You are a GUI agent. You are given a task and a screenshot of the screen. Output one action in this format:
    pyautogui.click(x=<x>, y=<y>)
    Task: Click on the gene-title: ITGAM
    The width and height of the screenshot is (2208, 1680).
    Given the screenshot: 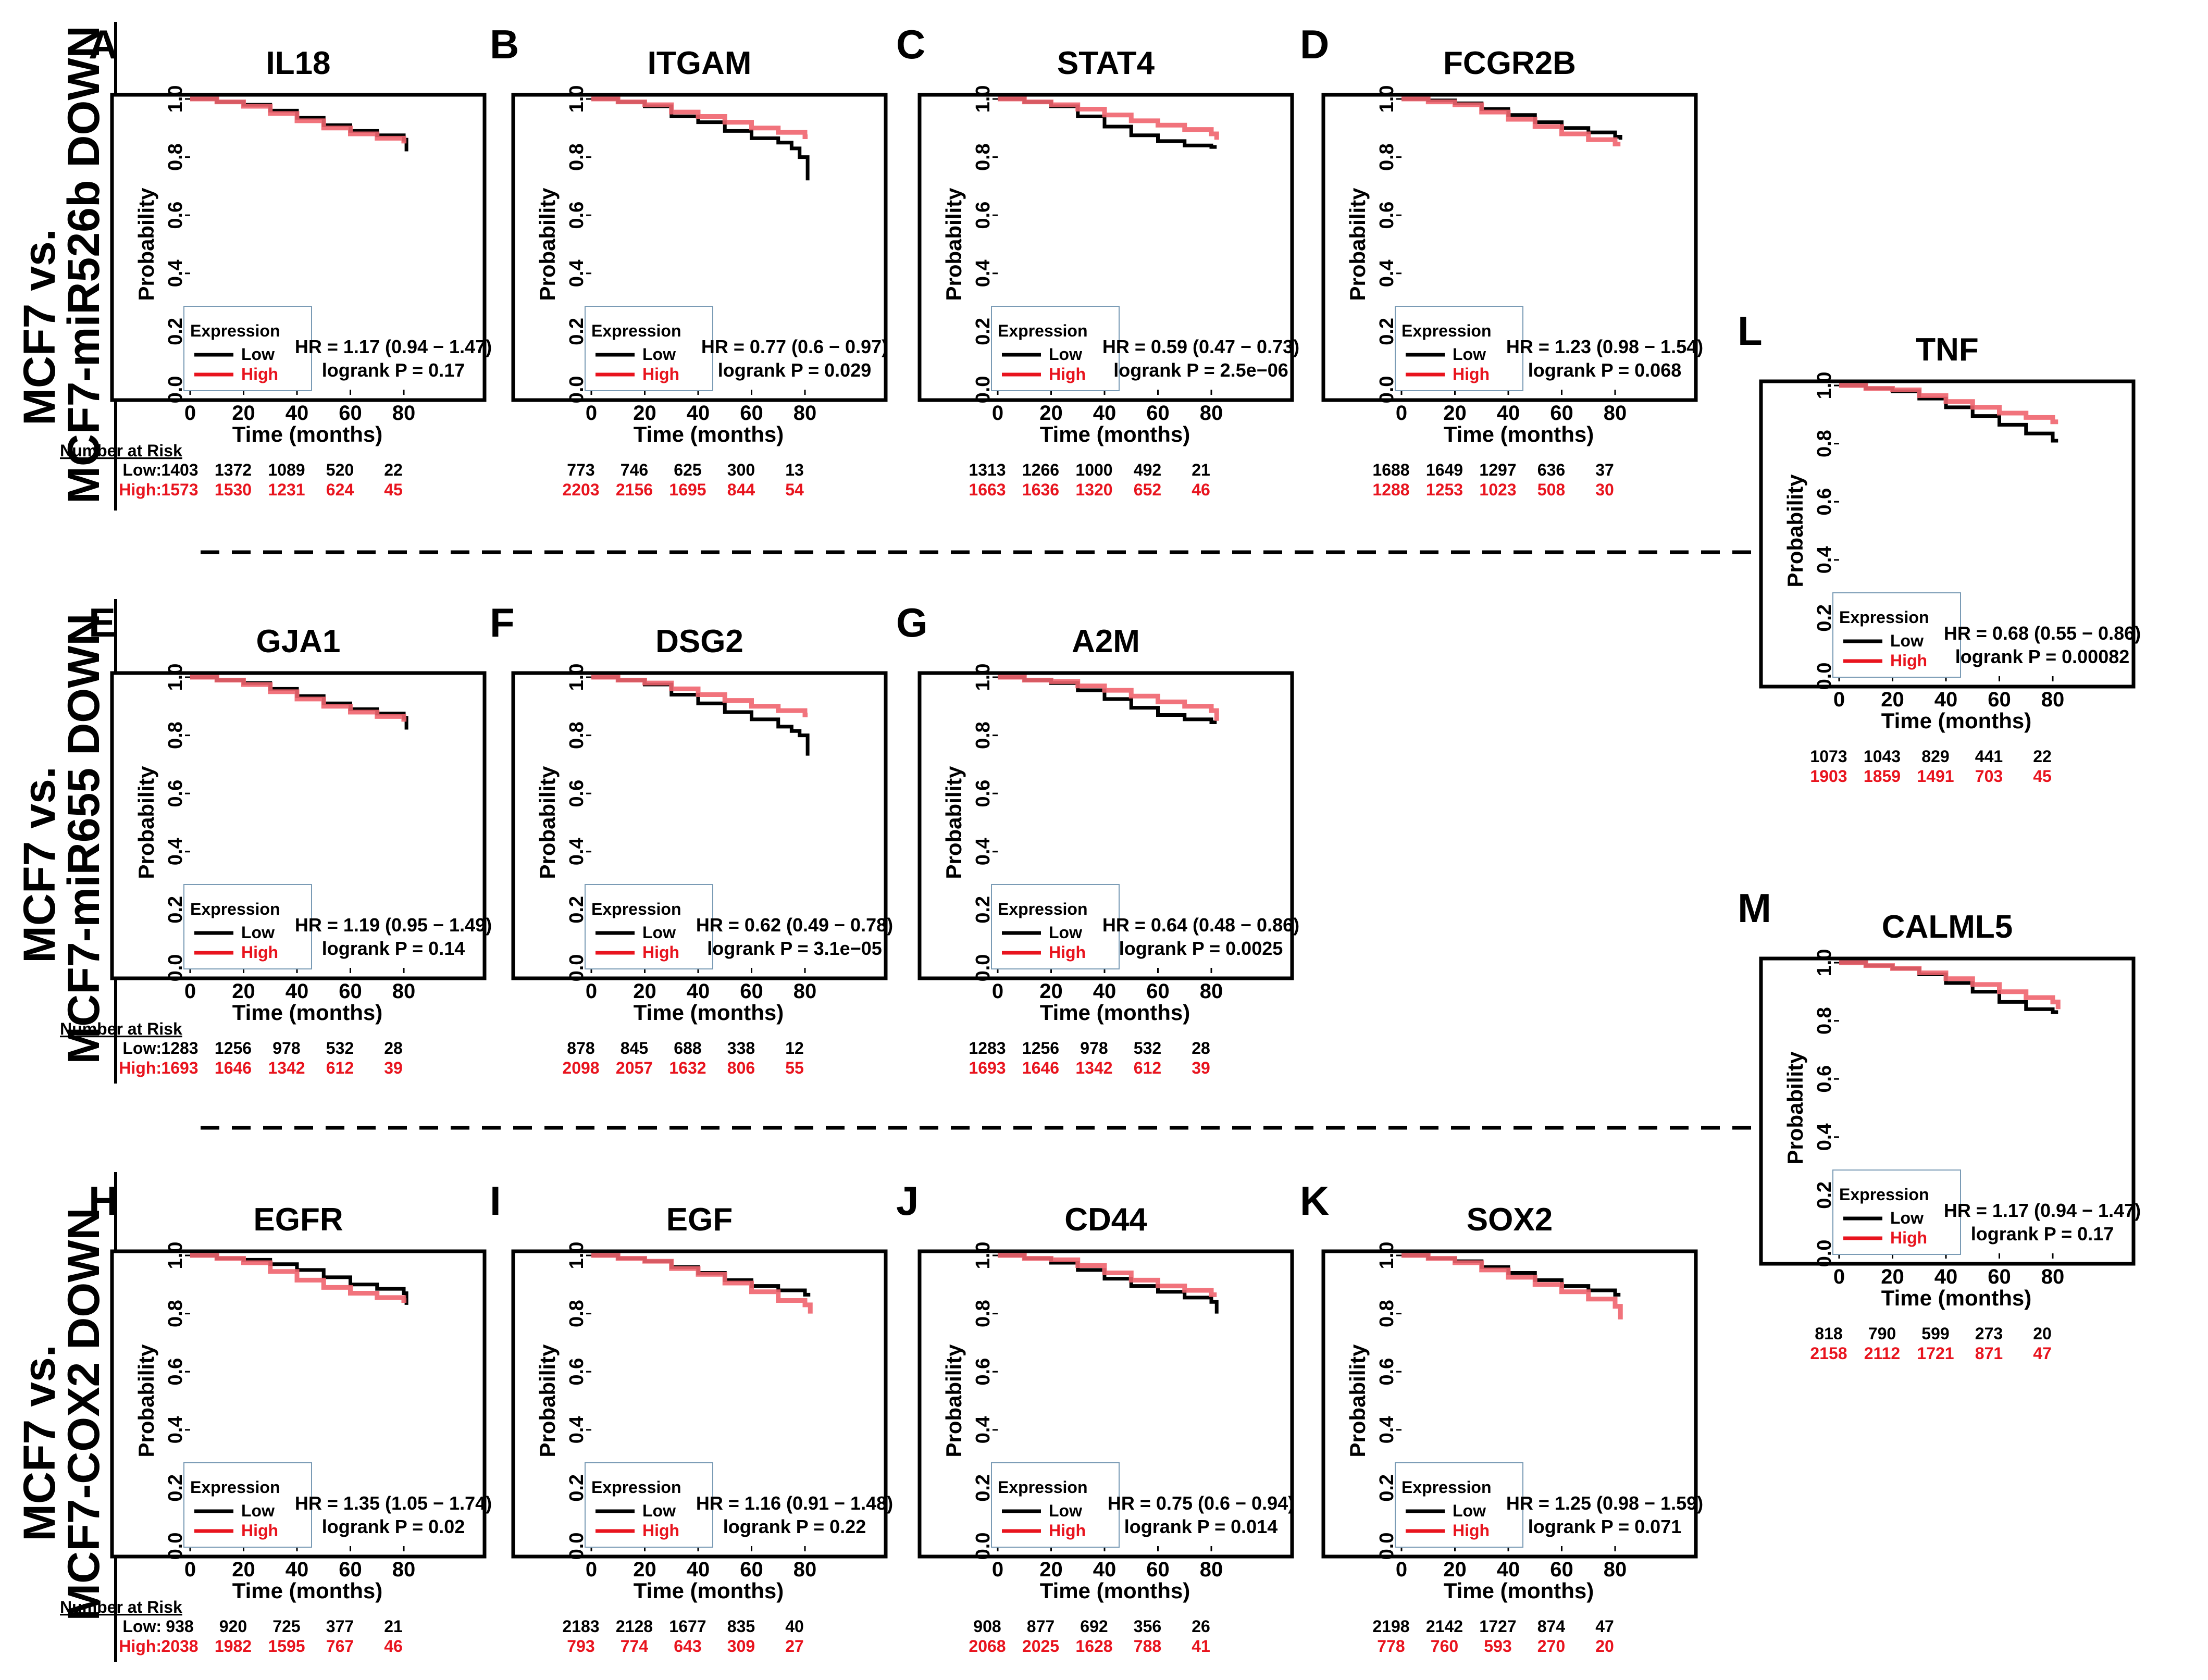 What is the action you would take?
    pyautogui.click(x=700, y=63)
    